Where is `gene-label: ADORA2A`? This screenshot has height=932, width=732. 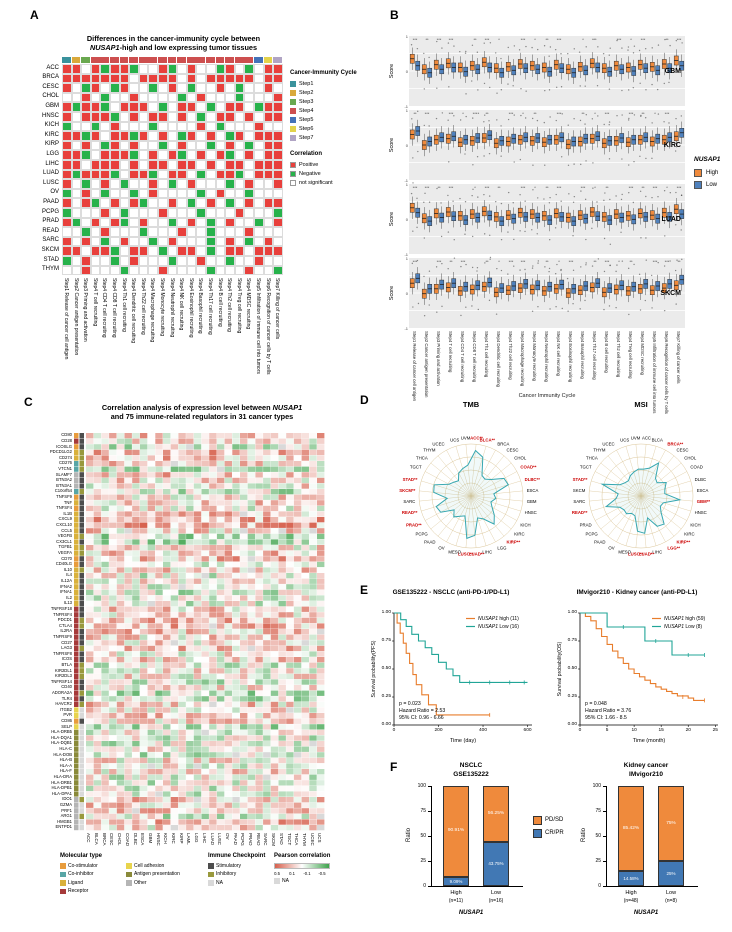
gene-label: ADORA2A is located at coordinates (61, 692).